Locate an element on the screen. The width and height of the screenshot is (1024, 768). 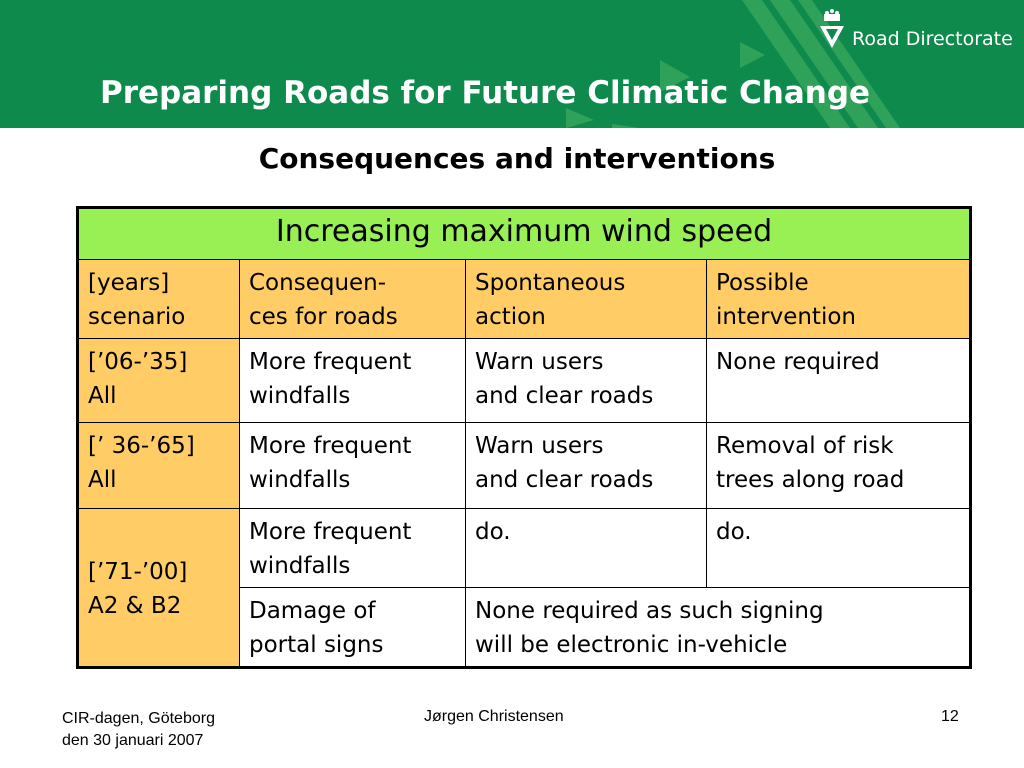
row-consequence: Damage of portal signs is located at coordinates (352, 627).